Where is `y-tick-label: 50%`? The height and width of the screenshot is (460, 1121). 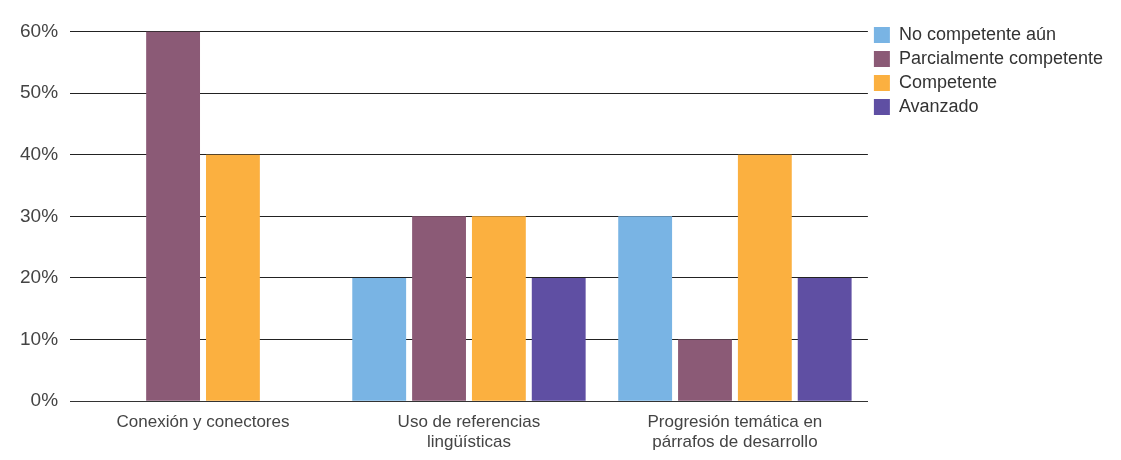
y-tick-label: 50% is located at coordinates (39, 92).